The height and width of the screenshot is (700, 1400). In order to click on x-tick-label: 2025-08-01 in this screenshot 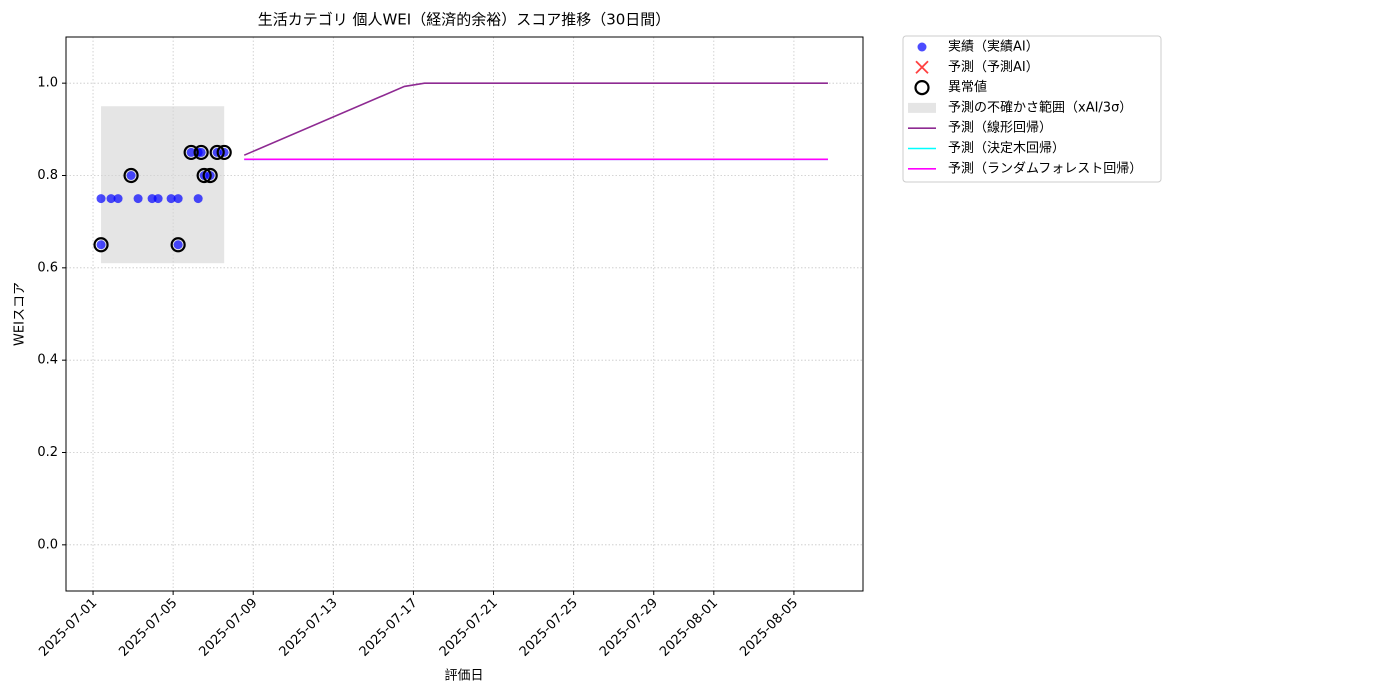, I will do `click(689, 628)`.